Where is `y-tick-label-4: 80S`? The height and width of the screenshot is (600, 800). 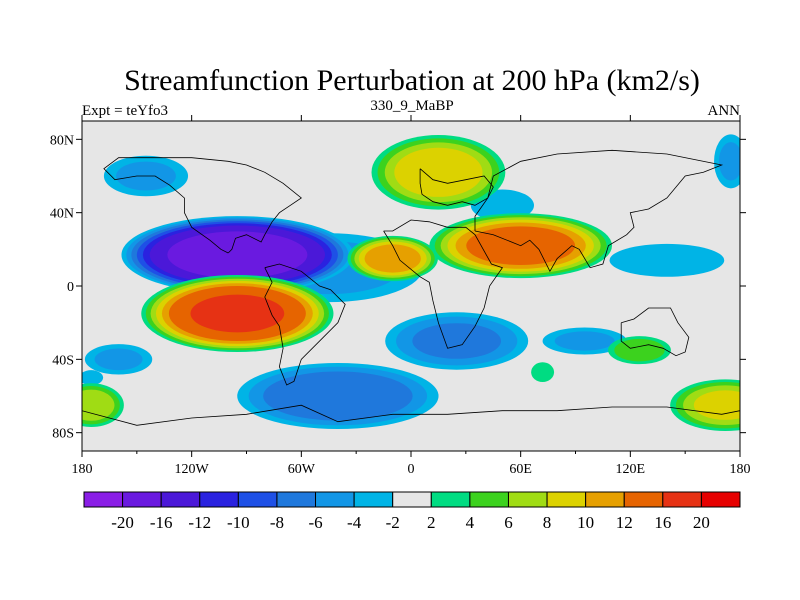
y-tick-label-4: 80S is located at coordinates (63, 434).